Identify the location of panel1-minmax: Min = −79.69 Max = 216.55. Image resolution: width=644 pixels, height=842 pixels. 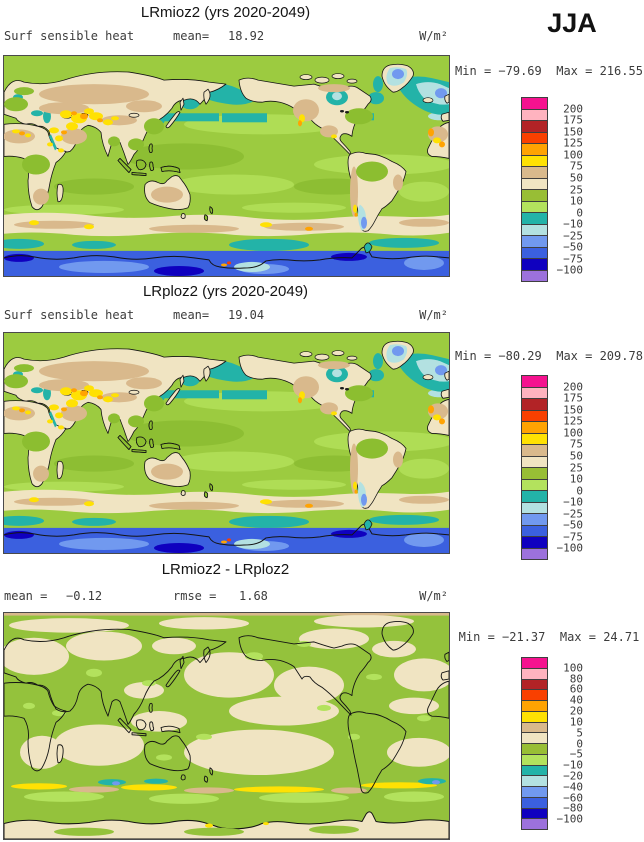
(549, 71).